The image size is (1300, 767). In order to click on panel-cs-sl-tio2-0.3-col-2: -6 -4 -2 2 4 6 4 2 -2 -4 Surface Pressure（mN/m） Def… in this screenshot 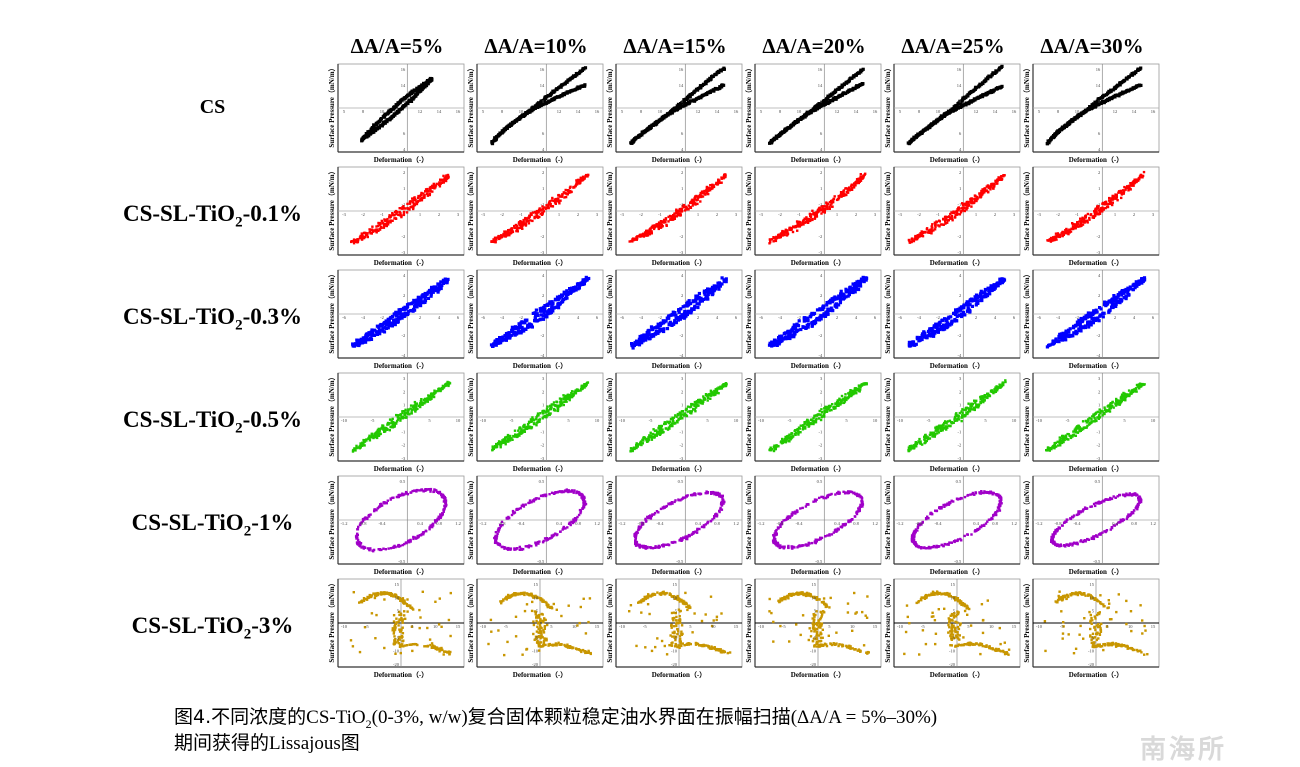, I will do `click(536, 321)`.